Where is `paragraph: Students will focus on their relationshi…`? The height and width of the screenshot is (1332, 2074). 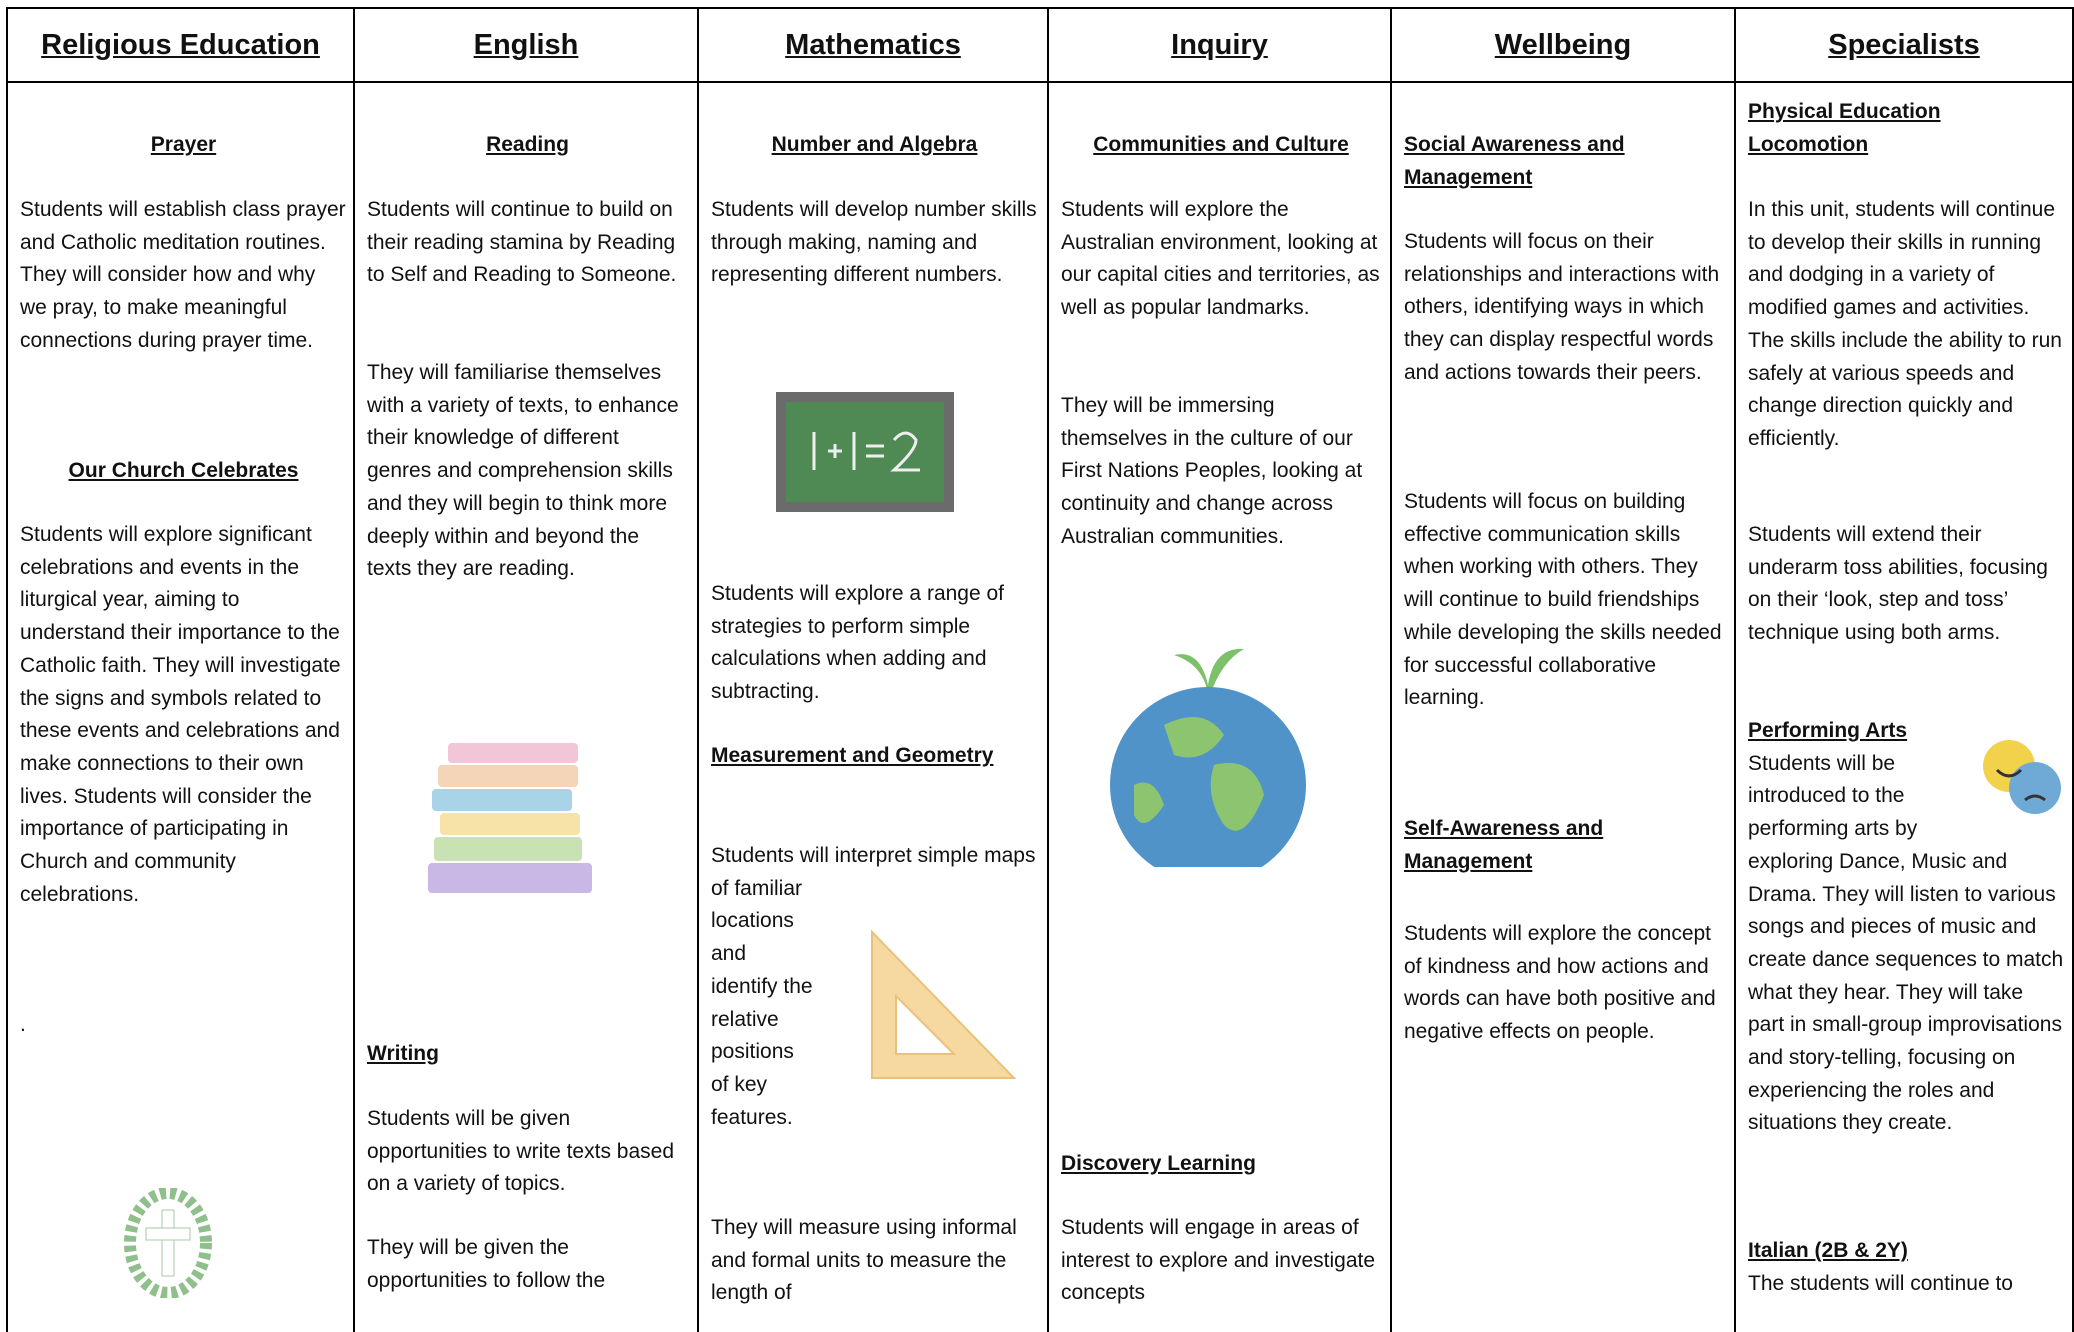
paragraph: Students will focus on their relationshi… is located at coordinates (1562, 307).